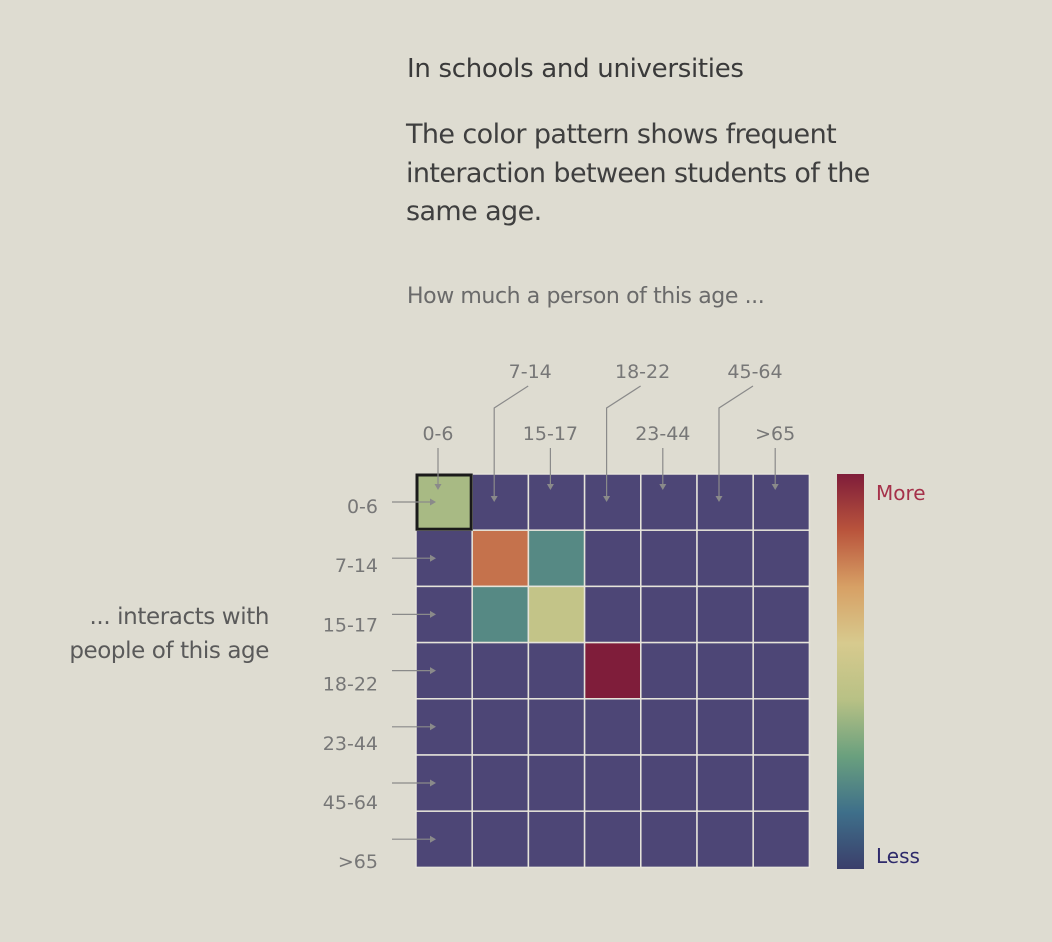  I want to click on y-axis-title: ... interacts with people of this age, so click(169, 634).